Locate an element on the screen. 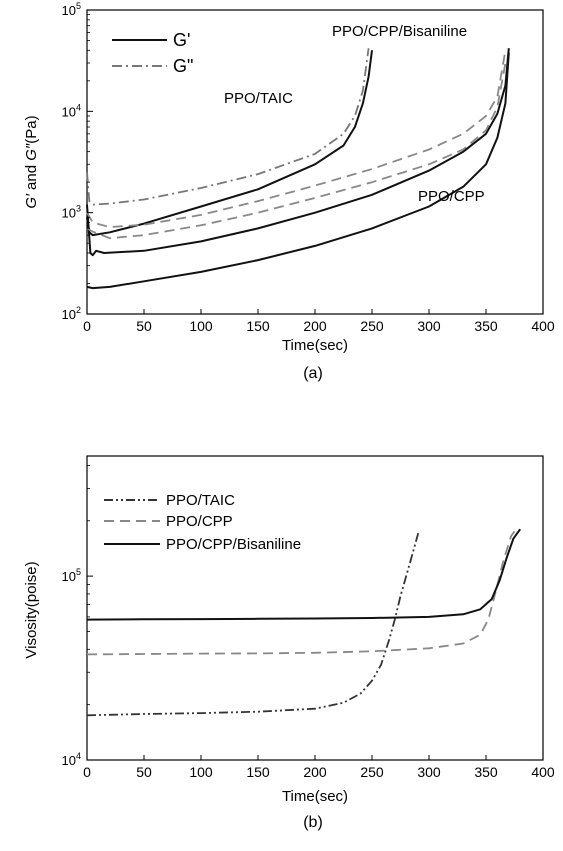 This screenshot has width=563, height=851. chart-a-panel-label: (a) is located at coordinates (313, 373).